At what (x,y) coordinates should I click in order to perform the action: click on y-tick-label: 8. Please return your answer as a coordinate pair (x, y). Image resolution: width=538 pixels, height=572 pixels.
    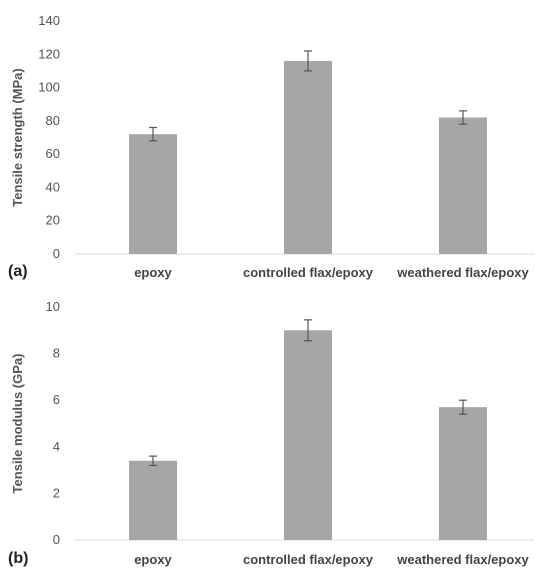
    Looking at the image, I should click on (56, 353).